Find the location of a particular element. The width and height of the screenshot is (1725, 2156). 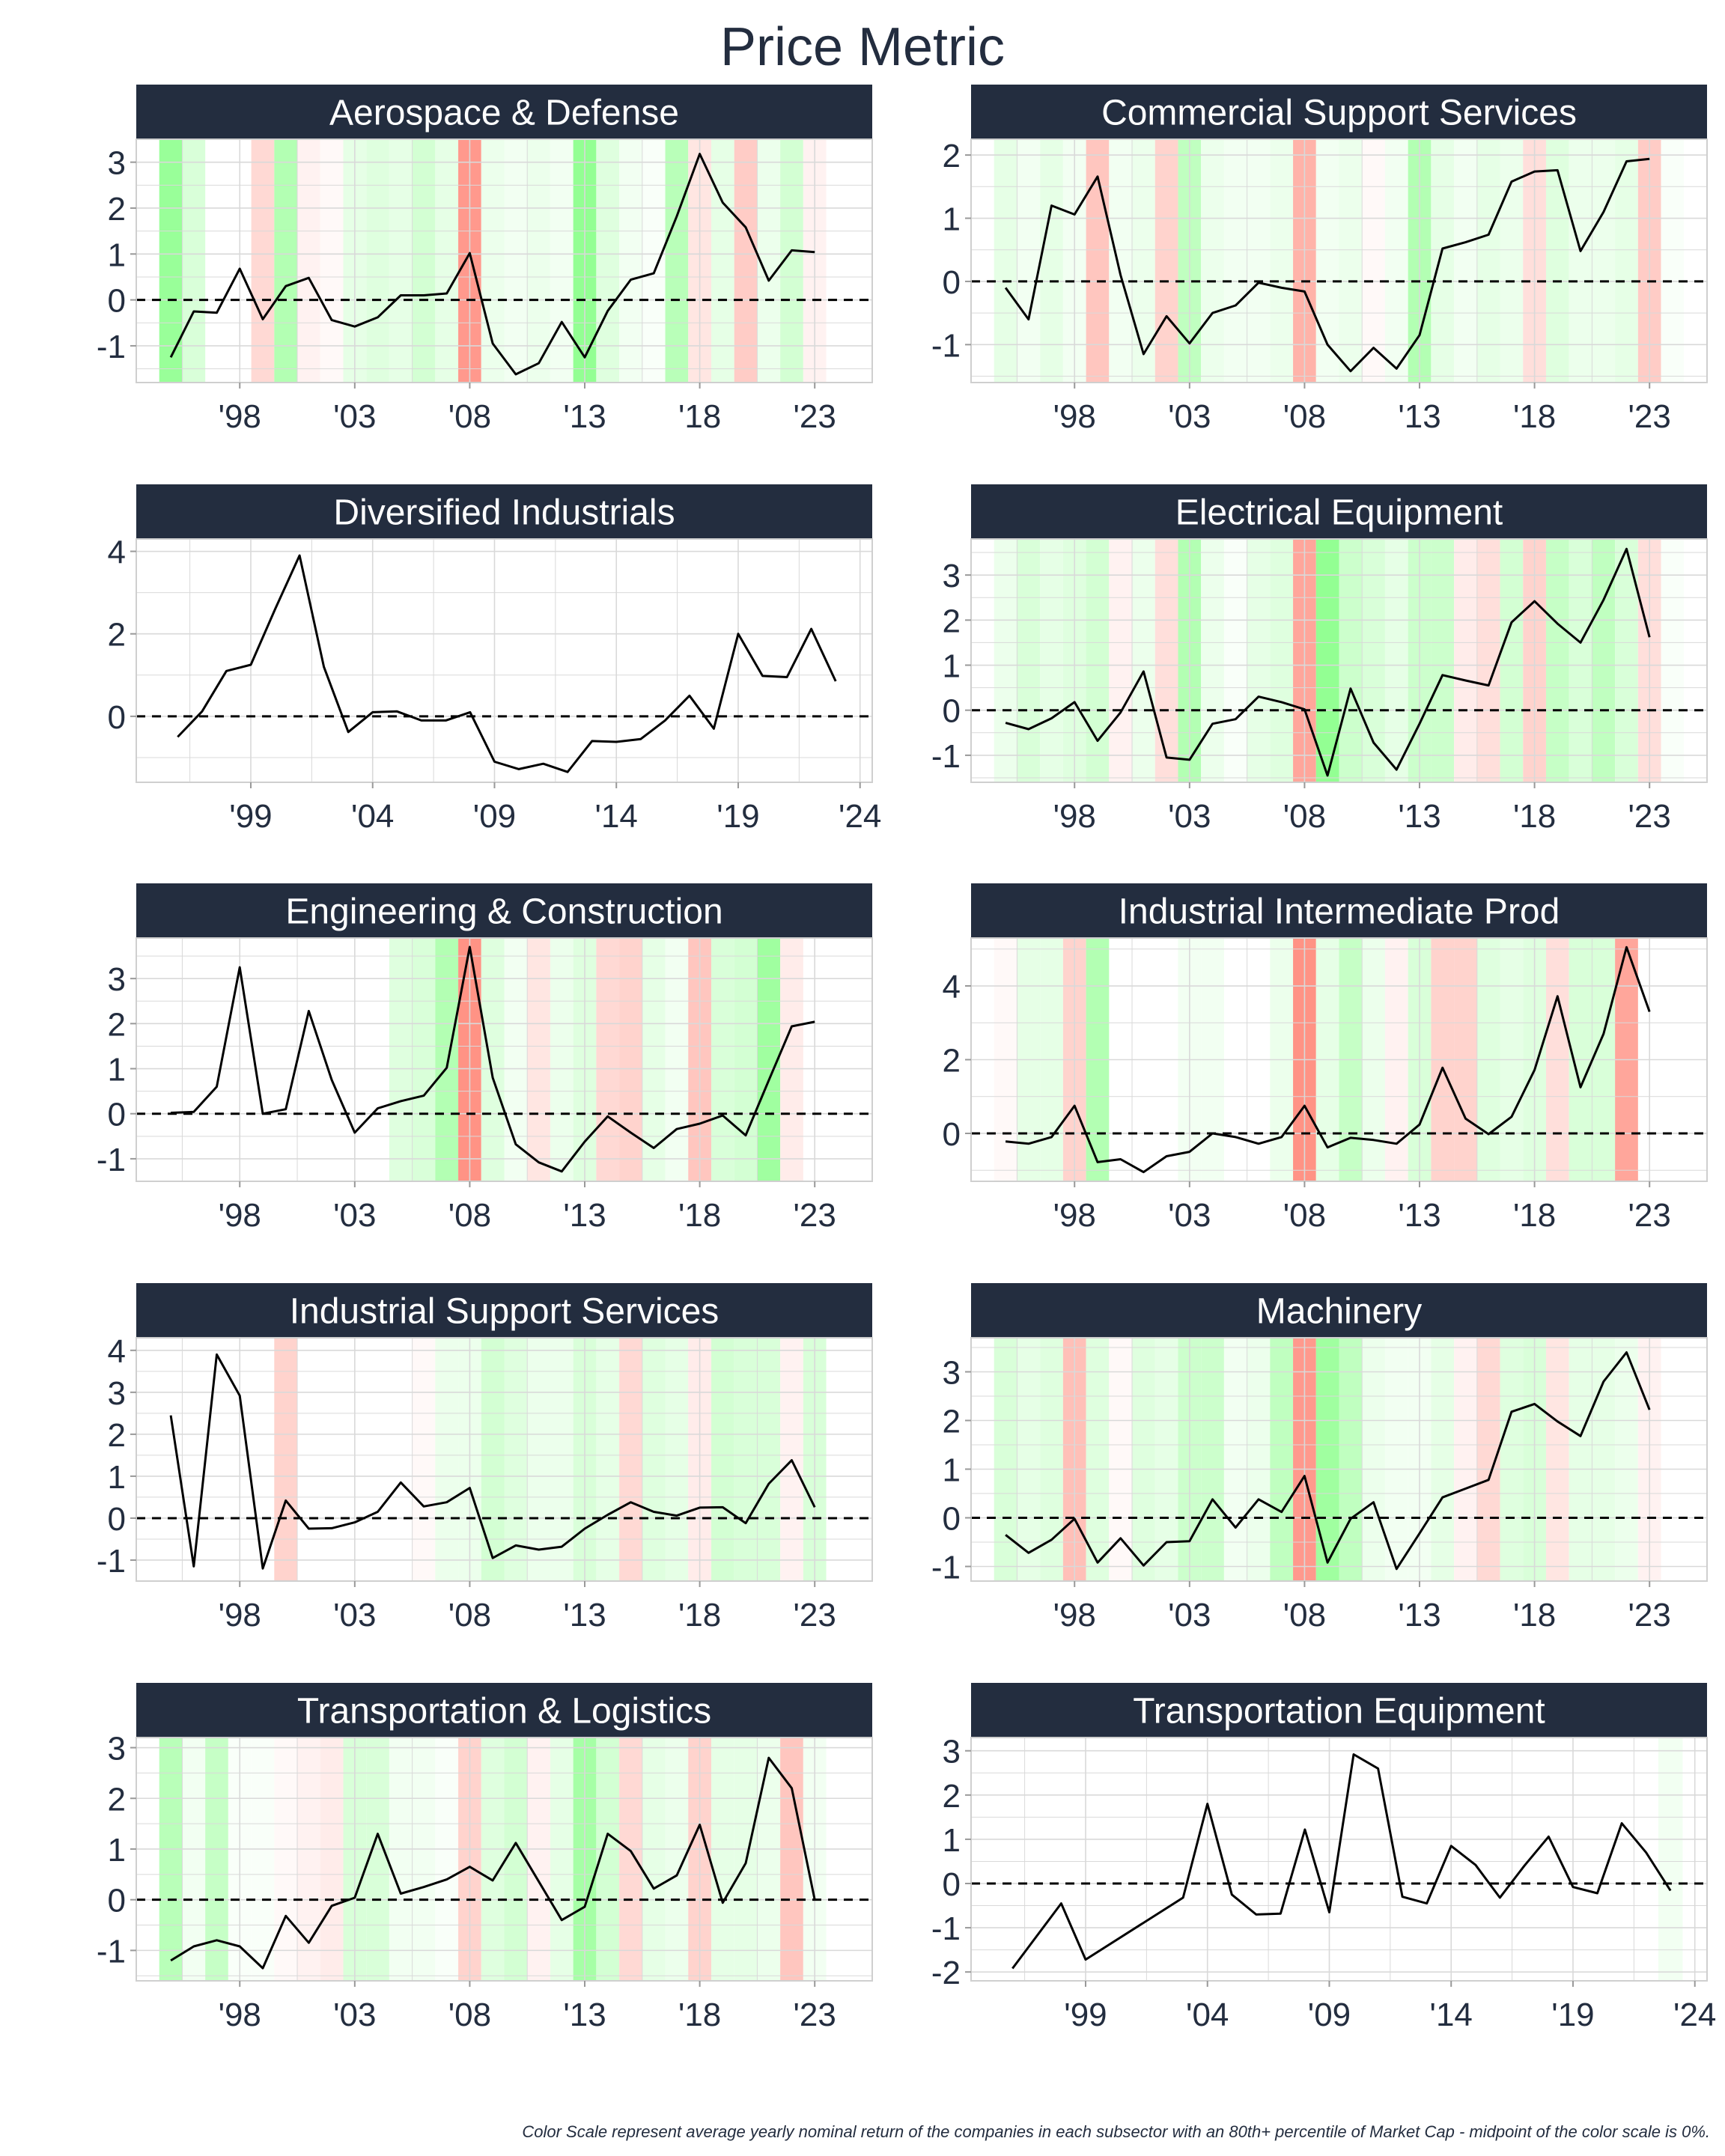

panel-border is located at coordinates (1339, 1459).